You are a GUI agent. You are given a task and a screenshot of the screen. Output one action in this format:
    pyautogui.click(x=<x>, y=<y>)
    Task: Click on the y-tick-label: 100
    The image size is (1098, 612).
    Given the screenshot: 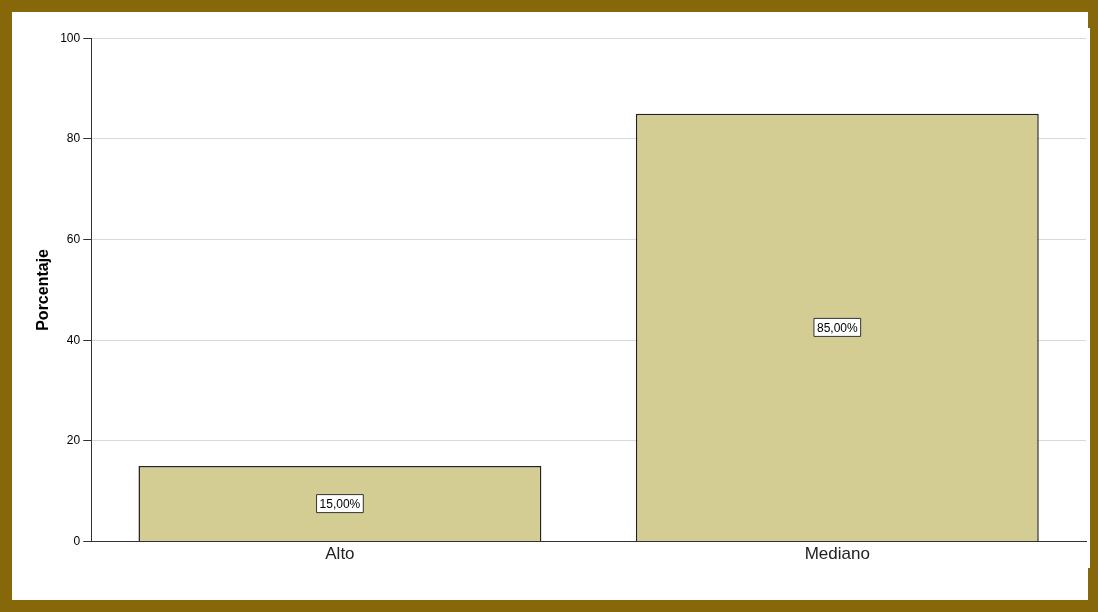 What is the action you would take?
    pyautogui.click(x=70, y=37)
    